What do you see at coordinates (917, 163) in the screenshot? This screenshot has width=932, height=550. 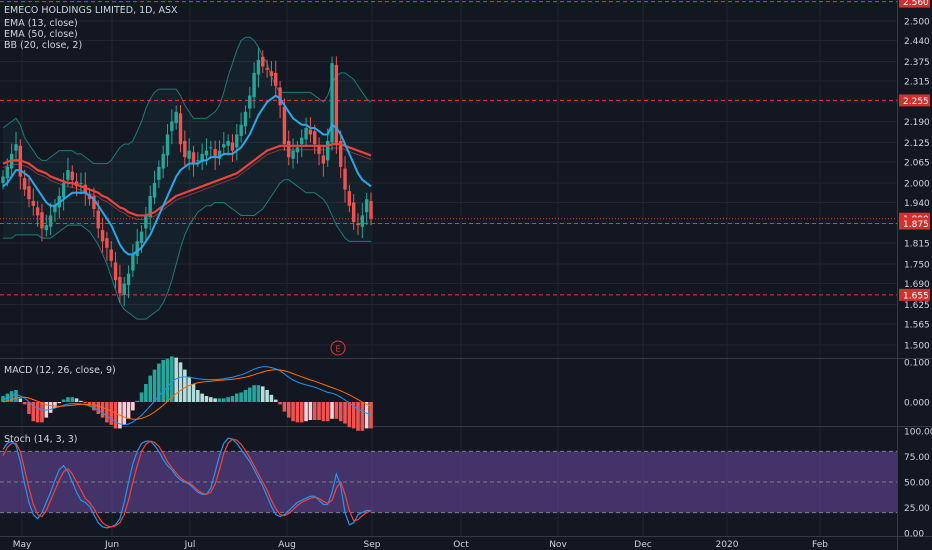 I see `price-tick-label: 2.065` at bounding box center [917, 163].